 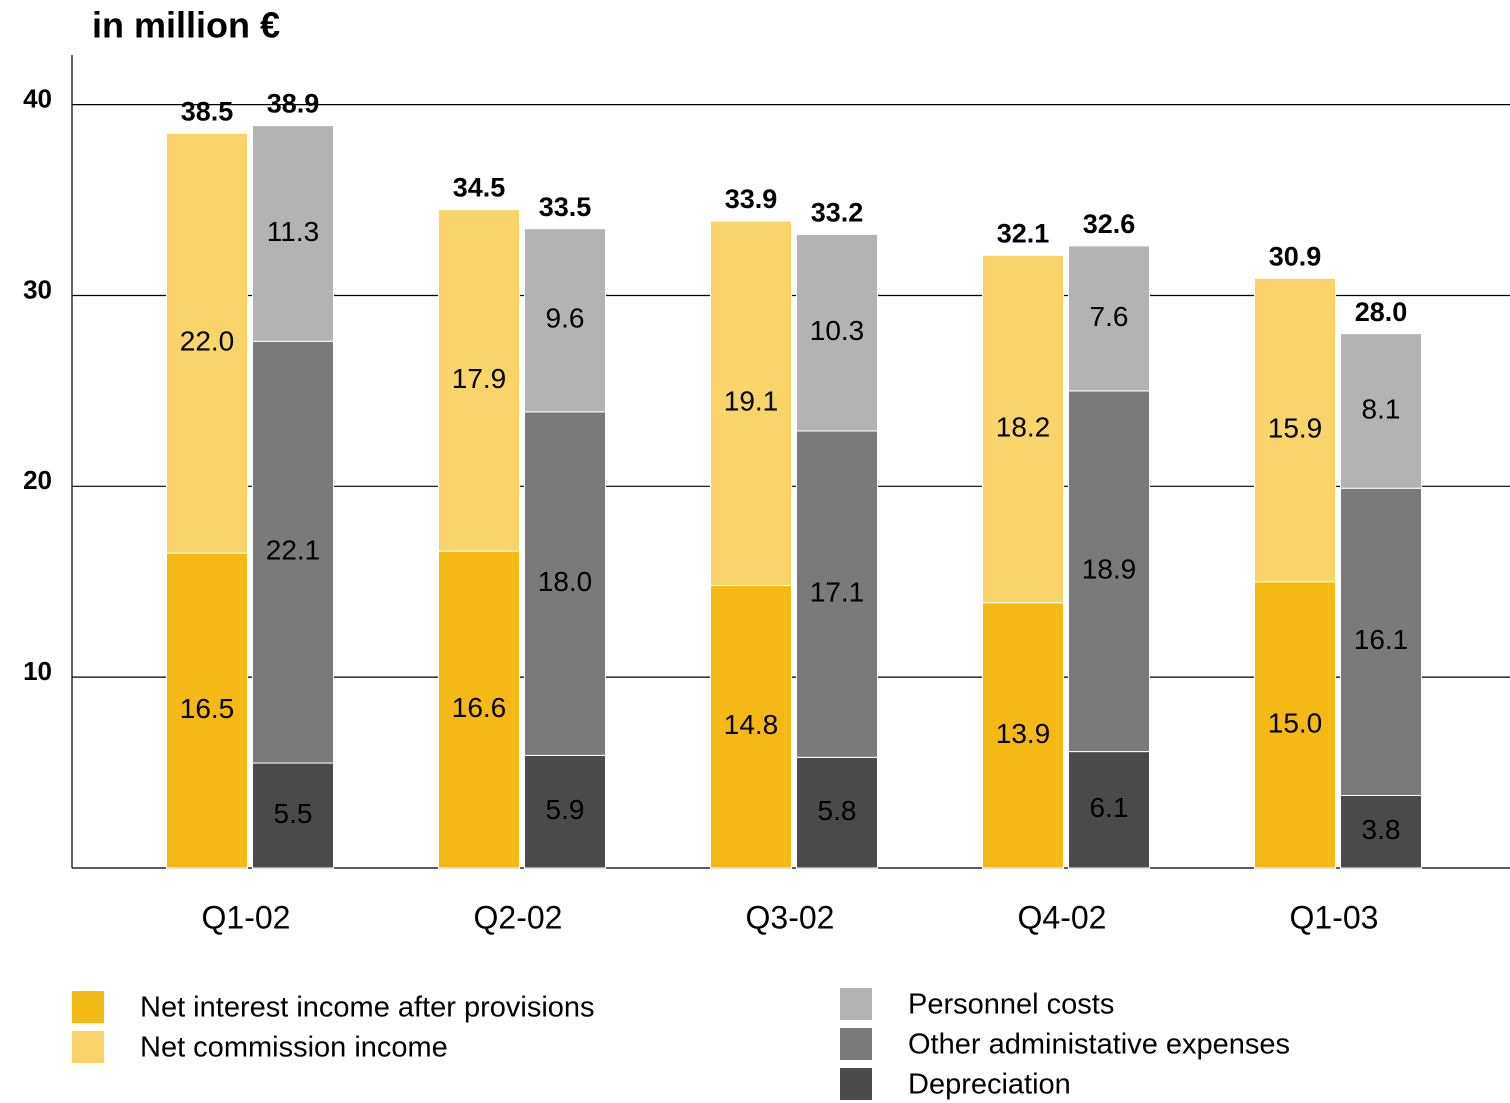 What do you see at coordinates (1295, 256) in the screenshot?
I see `total-label: 30.9` at bounding box center [1295, 256].